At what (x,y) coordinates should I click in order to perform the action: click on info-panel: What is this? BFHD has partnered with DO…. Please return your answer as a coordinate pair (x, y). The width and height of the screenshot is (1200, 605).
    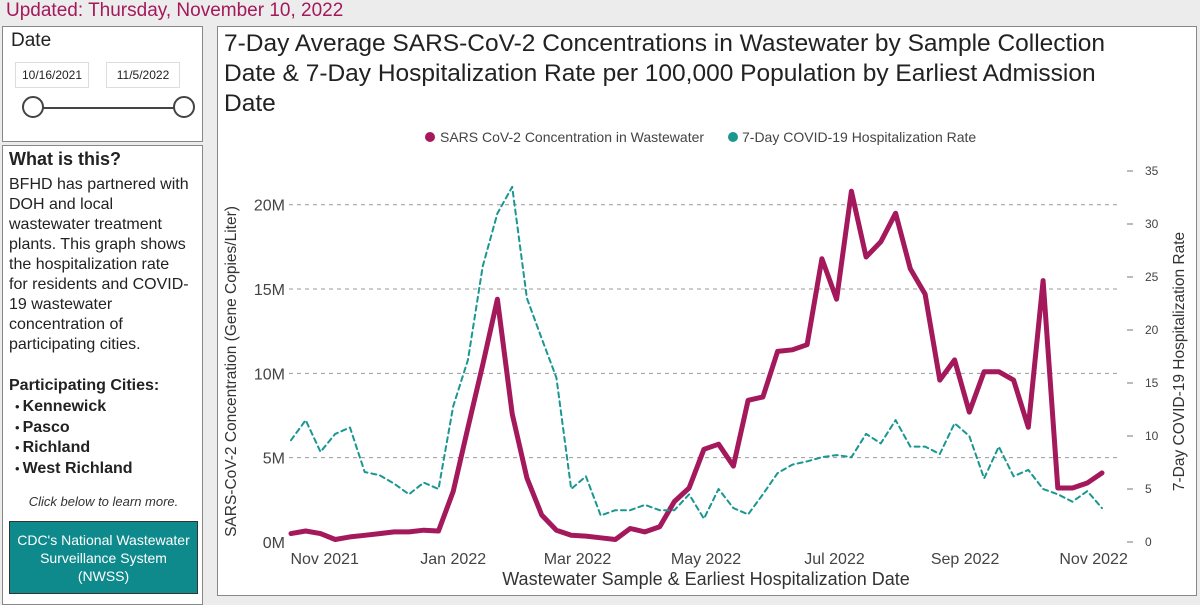
    Looking at the image, I should click on (102, 375).